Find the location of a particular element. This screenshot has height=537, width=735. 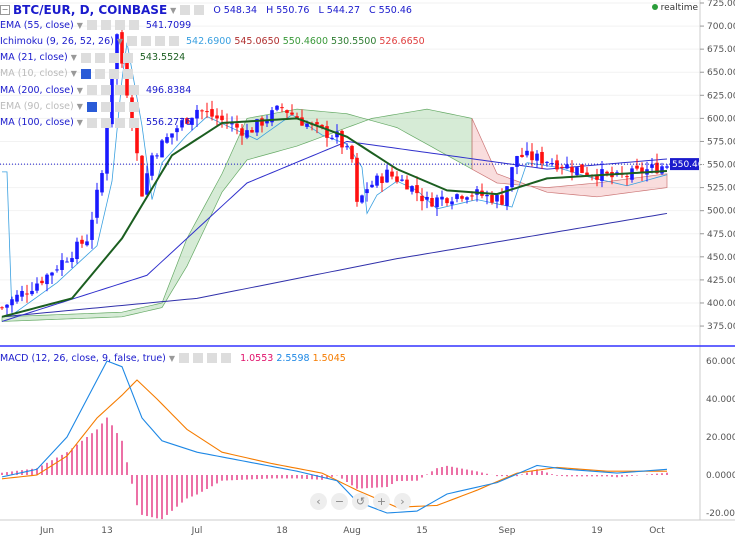

ohlc-open: O 548.34 is located at coordinates (235, 10).